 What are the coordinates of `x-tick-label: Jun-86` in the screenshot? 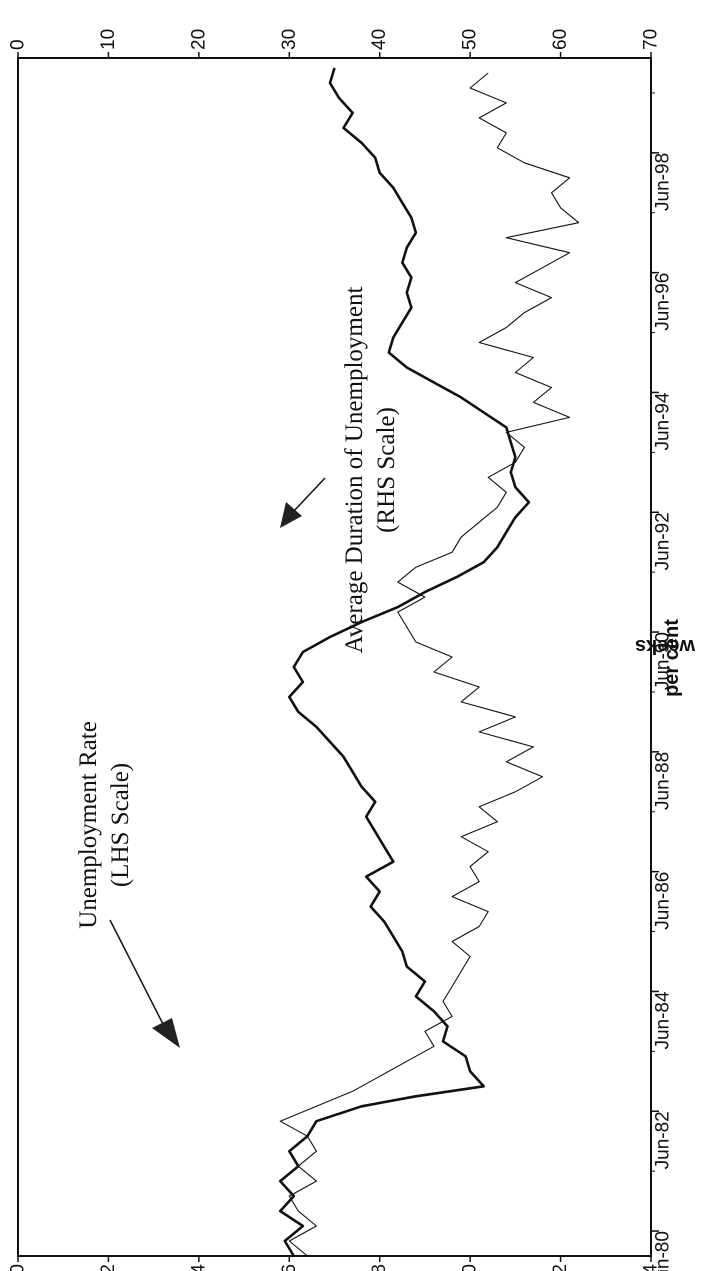 It's located at (663, 901).